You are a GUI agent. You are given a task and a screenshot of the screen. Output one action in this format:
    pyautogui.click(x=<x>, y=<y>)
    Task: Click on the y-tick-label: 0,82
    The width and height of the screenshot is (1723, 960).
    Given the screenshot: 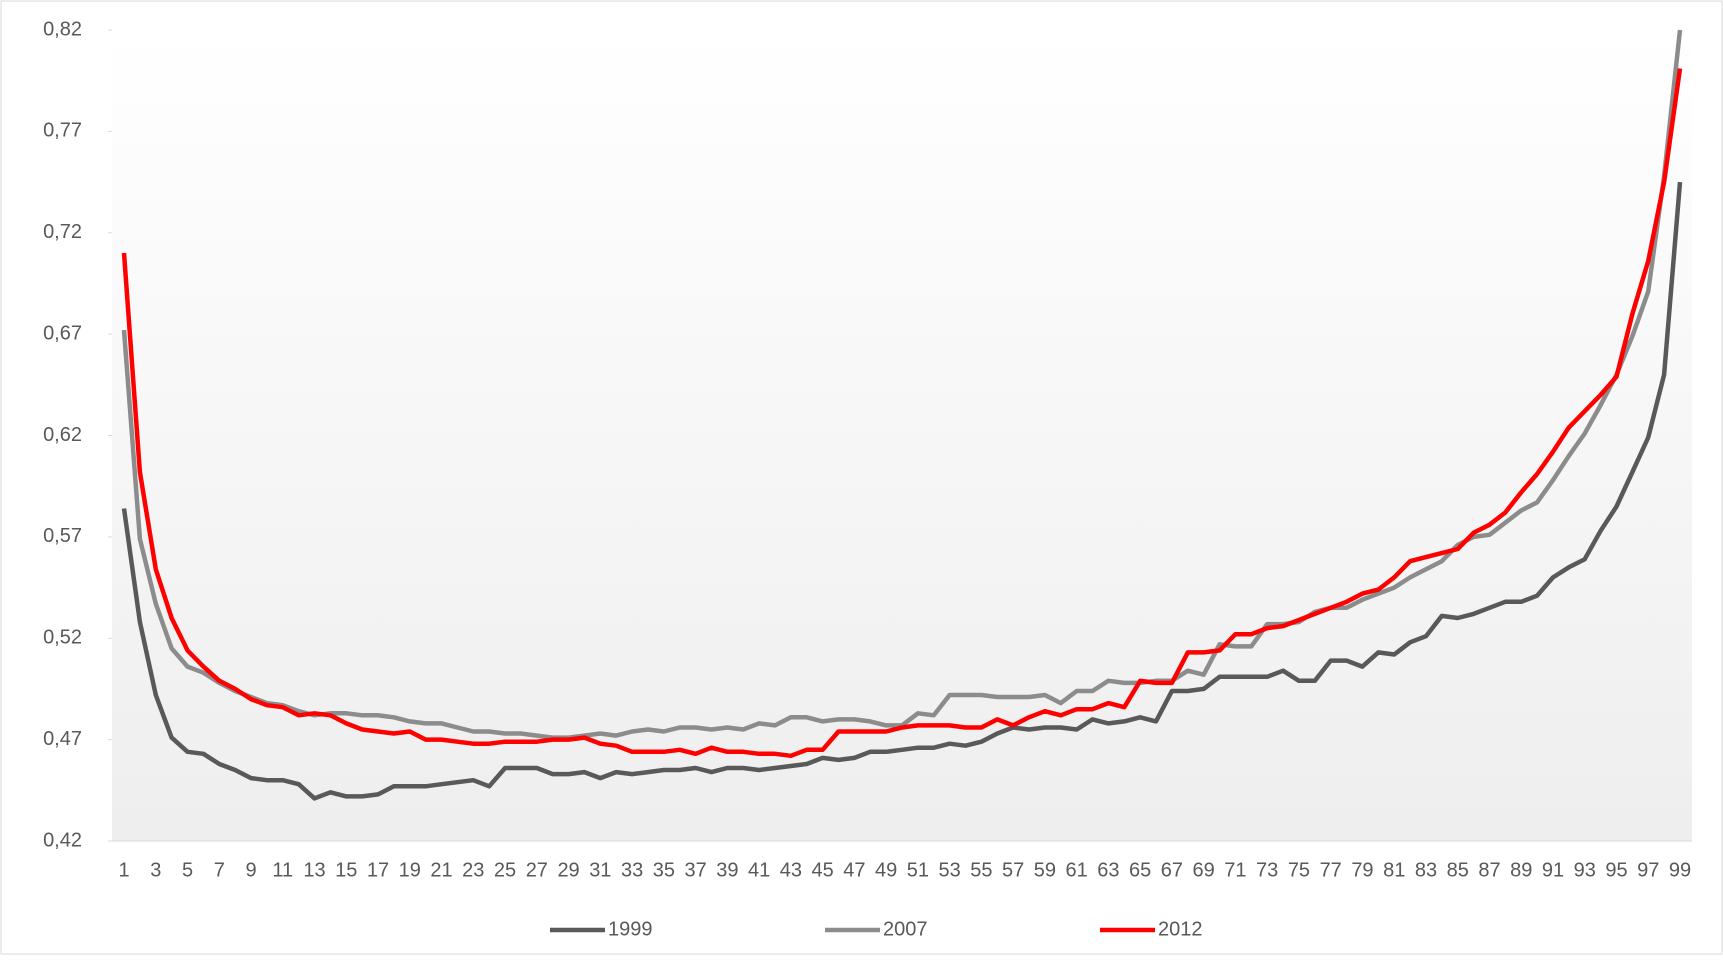 What is the action you would take?
    pyautogui.click(x=62, y=29)
    